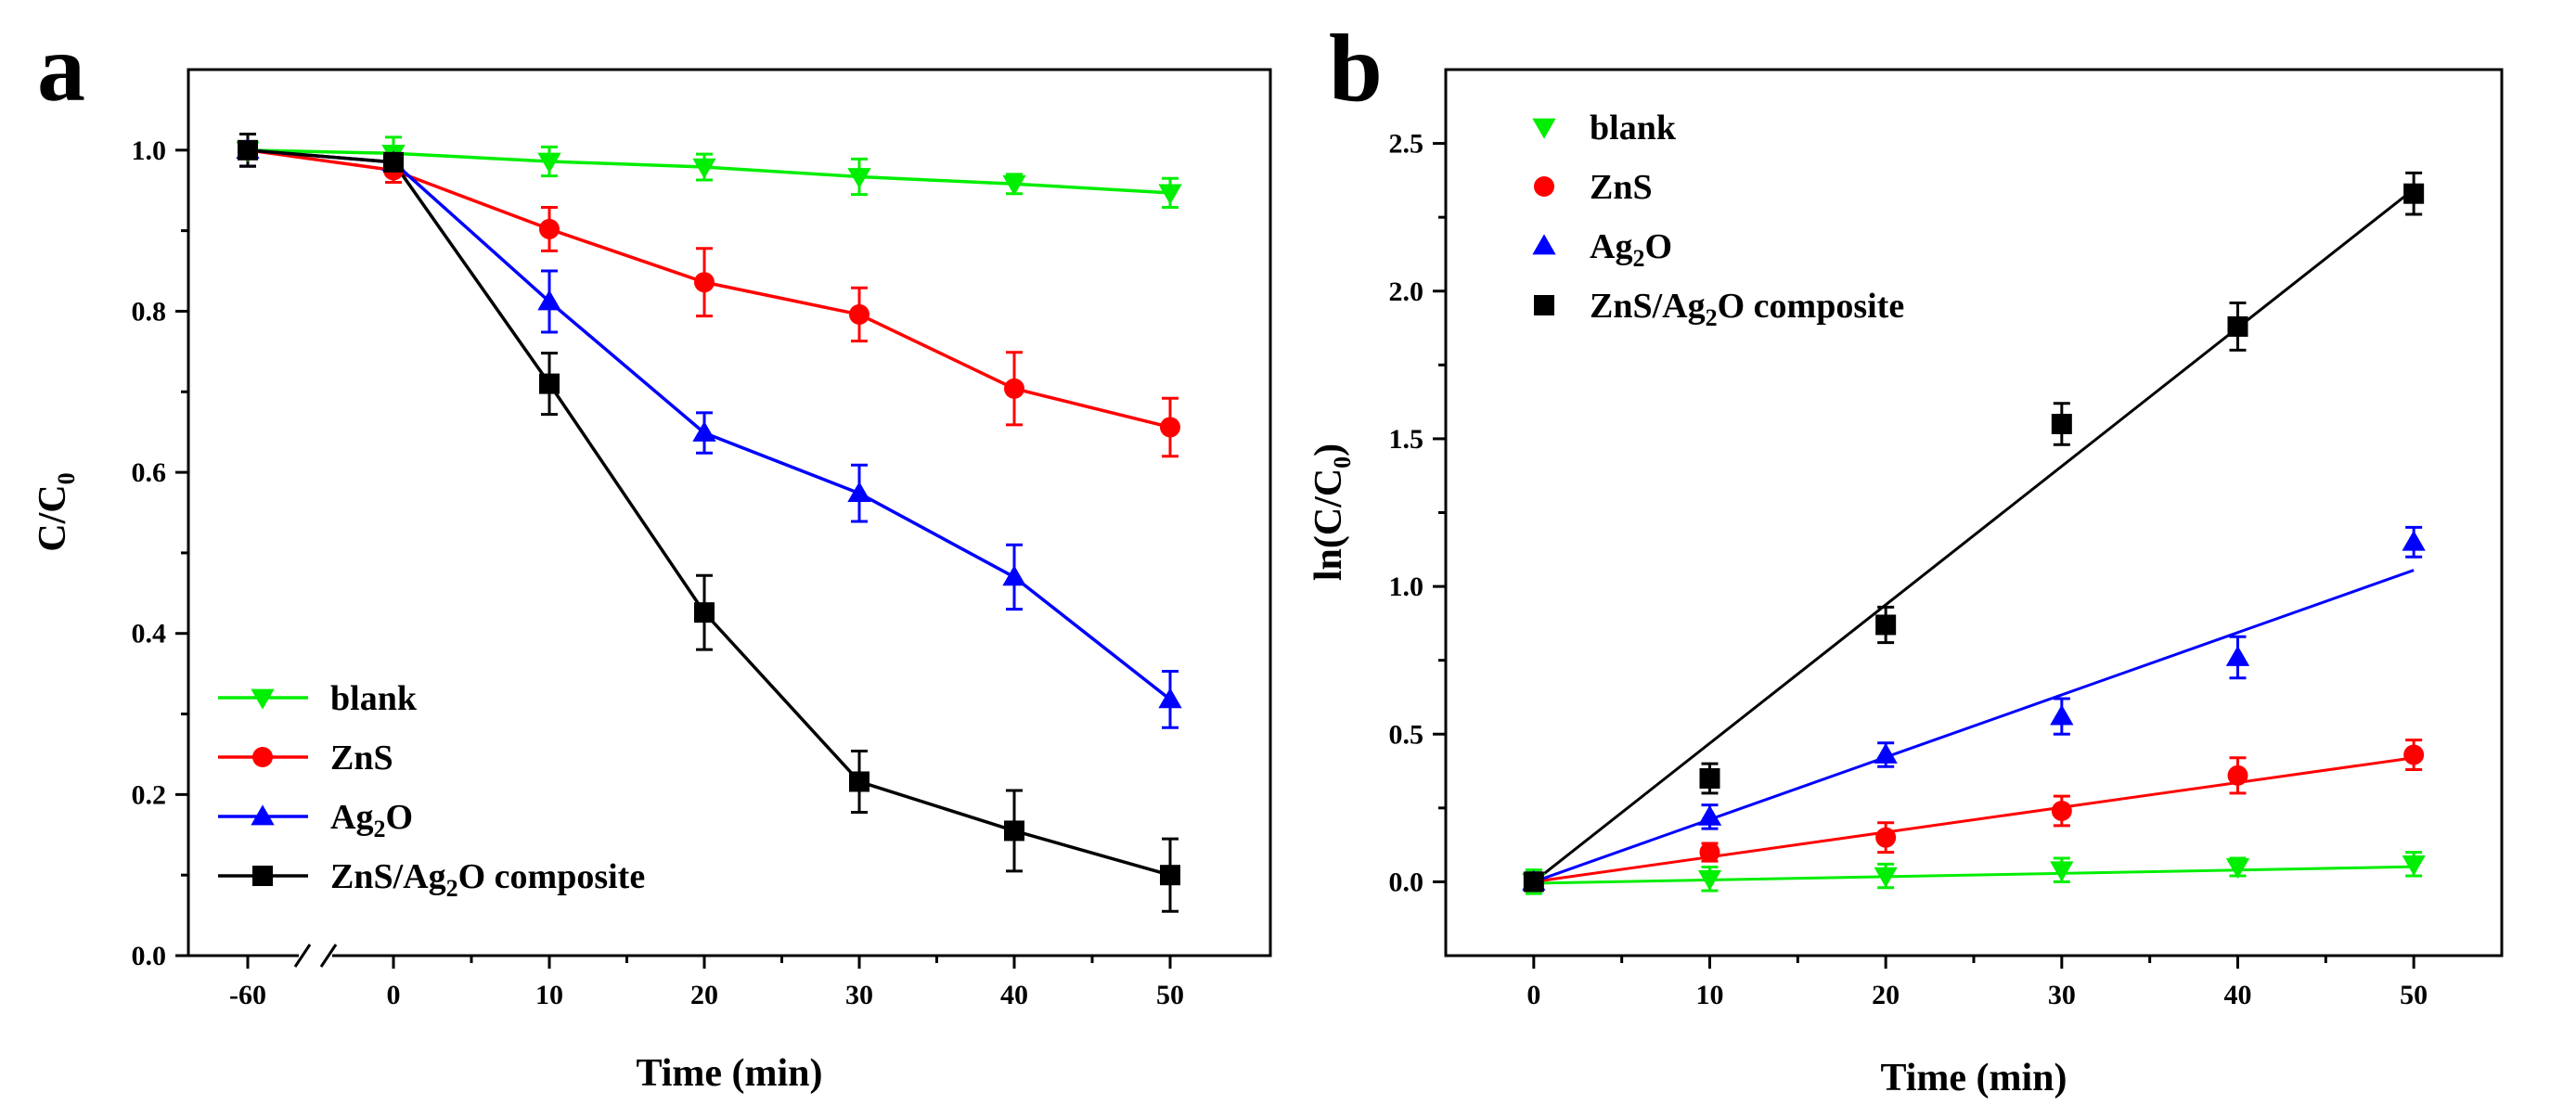  I want to click on panel-b-legend-label-blank: blank, so click(1633, 128).